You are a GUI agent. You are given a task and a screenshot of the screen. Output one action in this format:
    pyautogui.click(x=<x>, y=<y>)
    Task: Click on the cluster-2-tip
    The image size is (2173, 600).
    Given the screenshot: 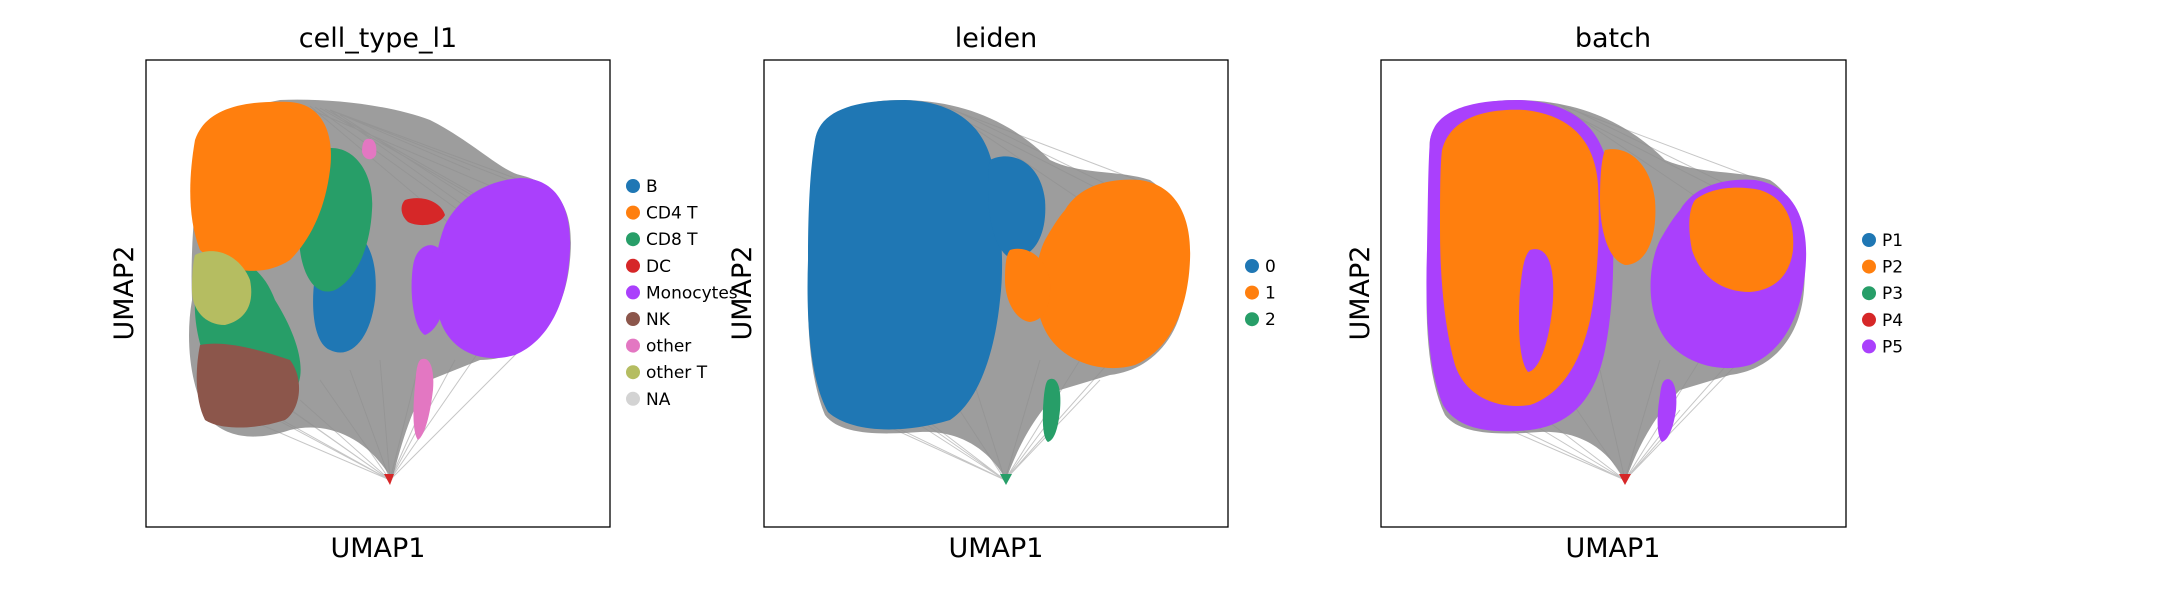 What is the action you would take?
    pyautogui.click(x=1006, y=479)
    